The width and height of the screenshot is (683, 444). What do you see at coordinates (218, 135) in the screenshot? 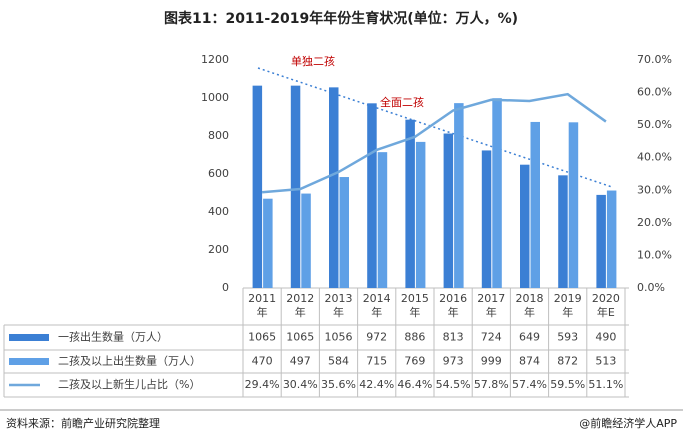
I see `y-tick-label: 800` at bounding box center [218, 135].